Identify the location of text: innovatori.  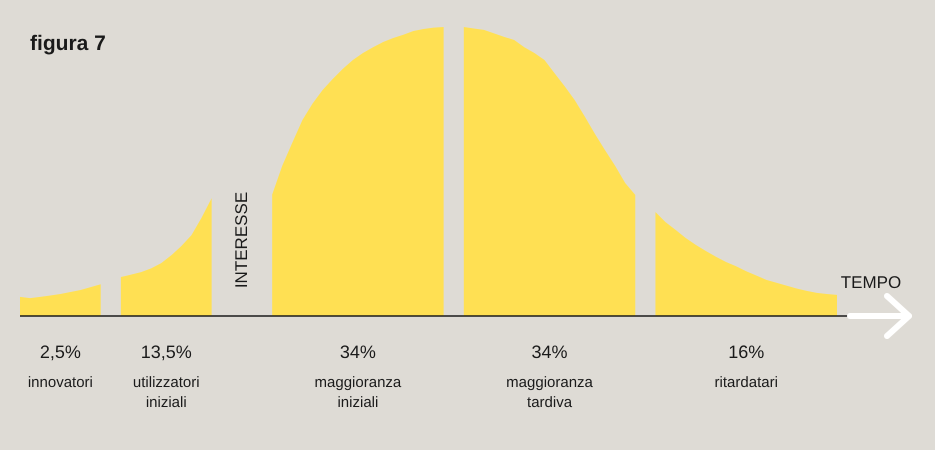
(60, 382).